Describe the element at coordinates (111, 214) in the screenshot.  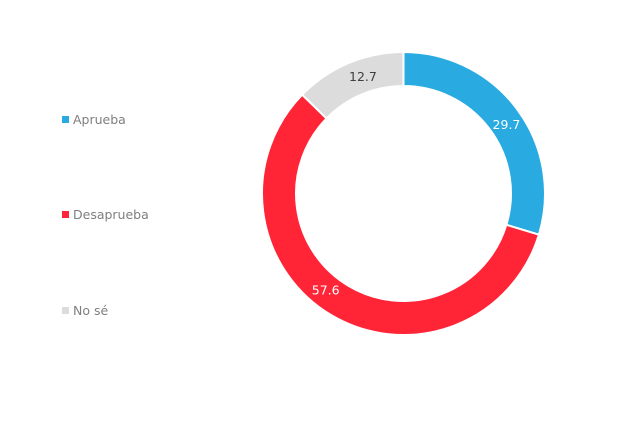
I see `legend-label: Desaprueba` at that location.